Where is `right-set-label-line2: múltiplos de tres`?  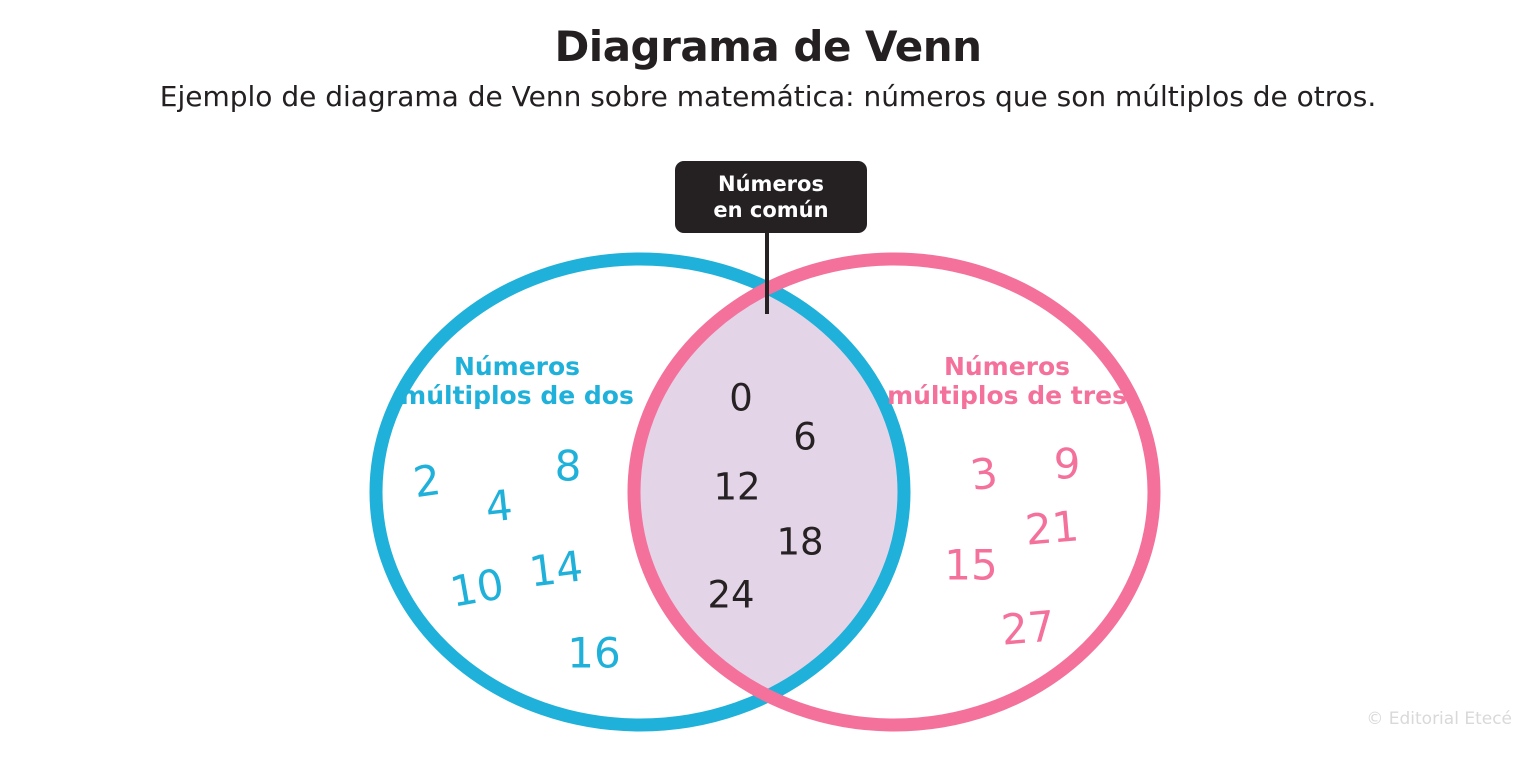
right-set-label-line2: múltiplos de tres is located at coordinates (1007, 395).